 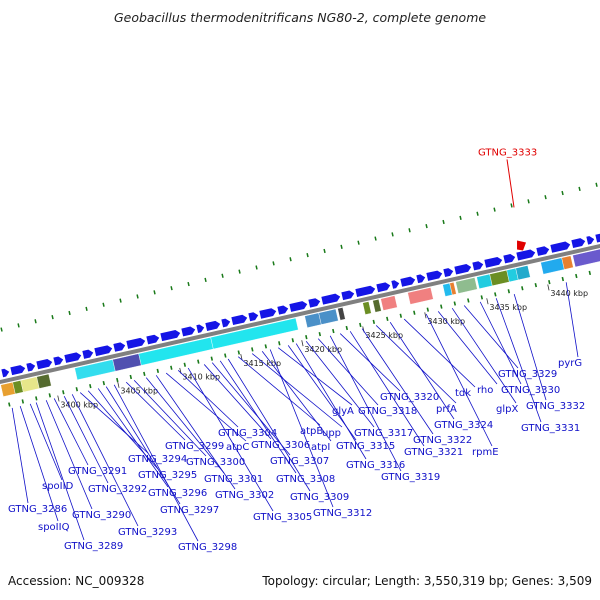 I want to click on gene-label: GTNG_3319, so click(x=410, y=477).